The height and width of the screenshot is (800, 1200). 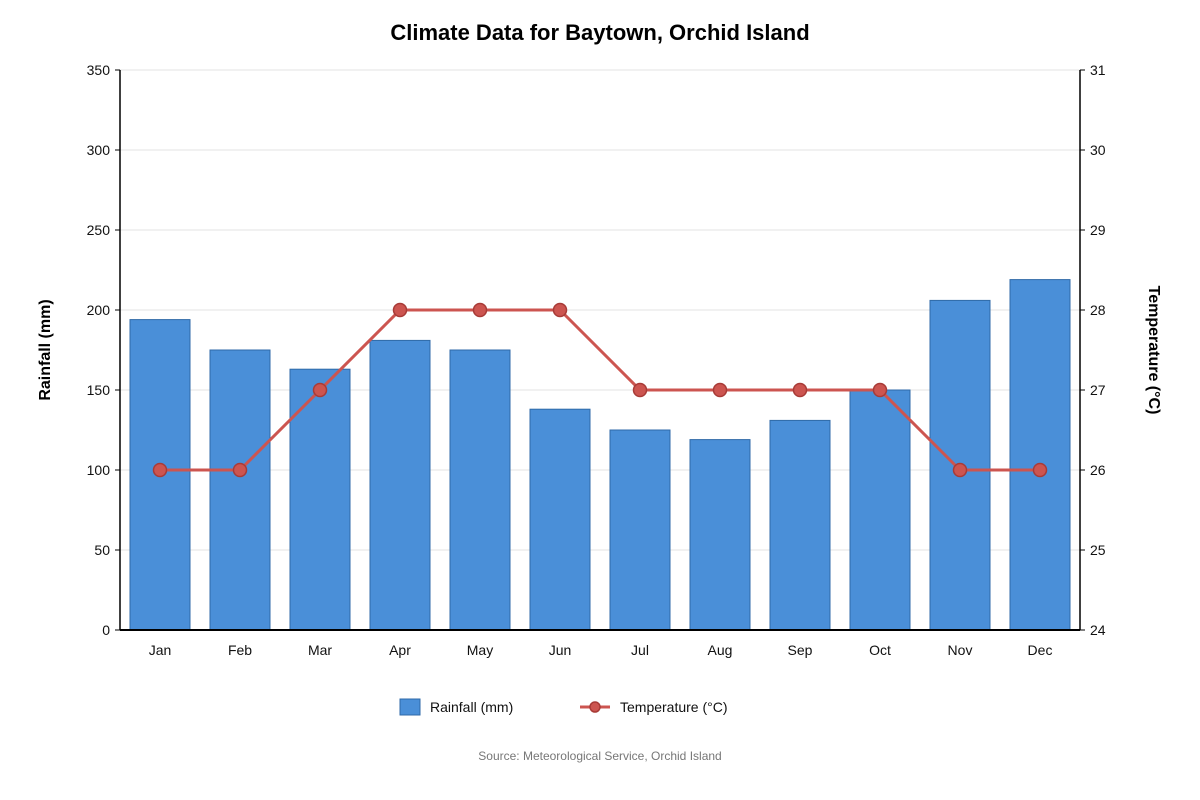 What do you see at coordinates (1098, 150) in the screenshot?
I see `right-tick-label: 30` at bounding box center [1098, 150].